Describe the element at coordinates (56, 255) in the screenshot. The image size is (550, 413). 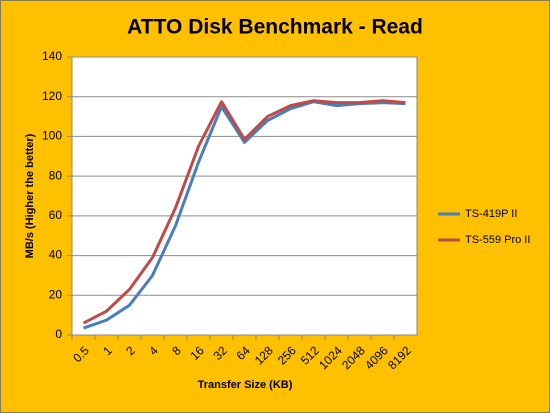
I see `y-tick-label: 40` at that location.